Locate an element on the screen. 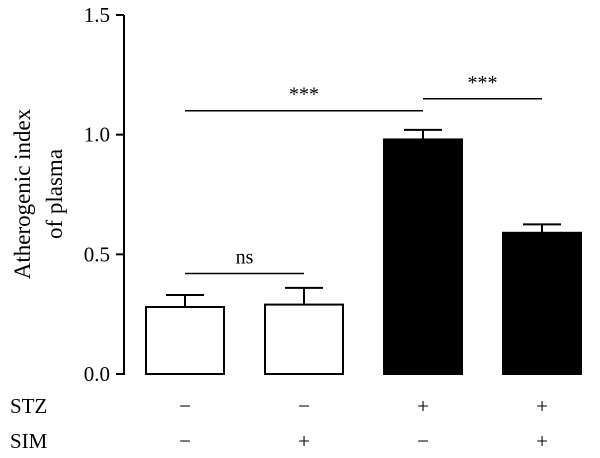 This screenshot has width=600, height=458. factor-table: STZ − − + + SIM − + − + is located at coordinates (279, 423).